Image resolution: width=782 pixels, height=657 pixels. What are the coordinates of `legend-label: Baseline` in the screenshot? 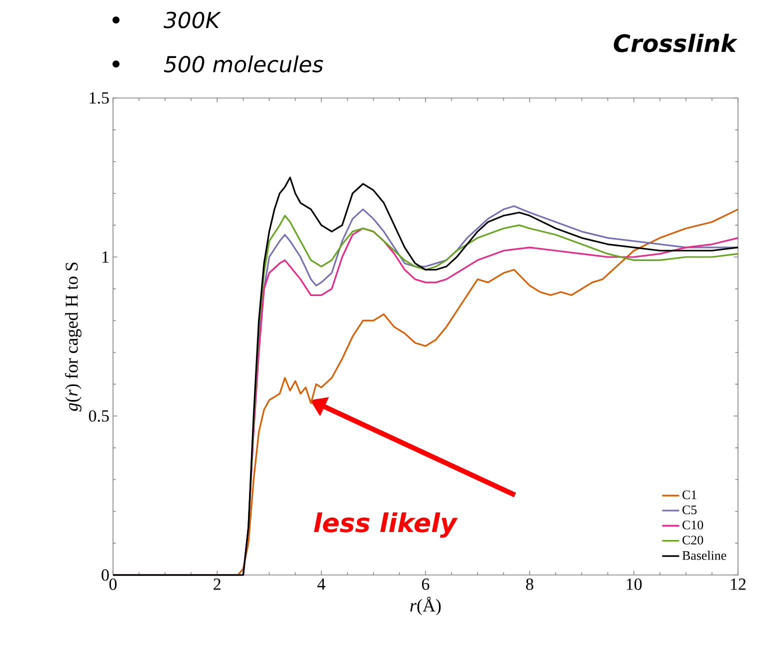 It's located at (704, 555).